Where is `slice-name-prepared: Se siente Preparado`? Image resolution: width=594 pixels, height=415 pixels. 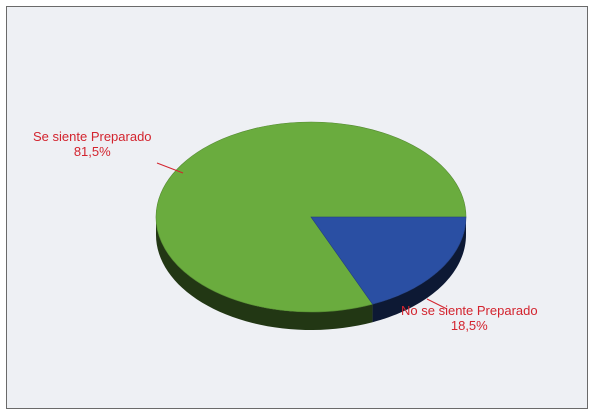 slice-name-prepared: Se siente Preparado is located at coordinates (92, 136).